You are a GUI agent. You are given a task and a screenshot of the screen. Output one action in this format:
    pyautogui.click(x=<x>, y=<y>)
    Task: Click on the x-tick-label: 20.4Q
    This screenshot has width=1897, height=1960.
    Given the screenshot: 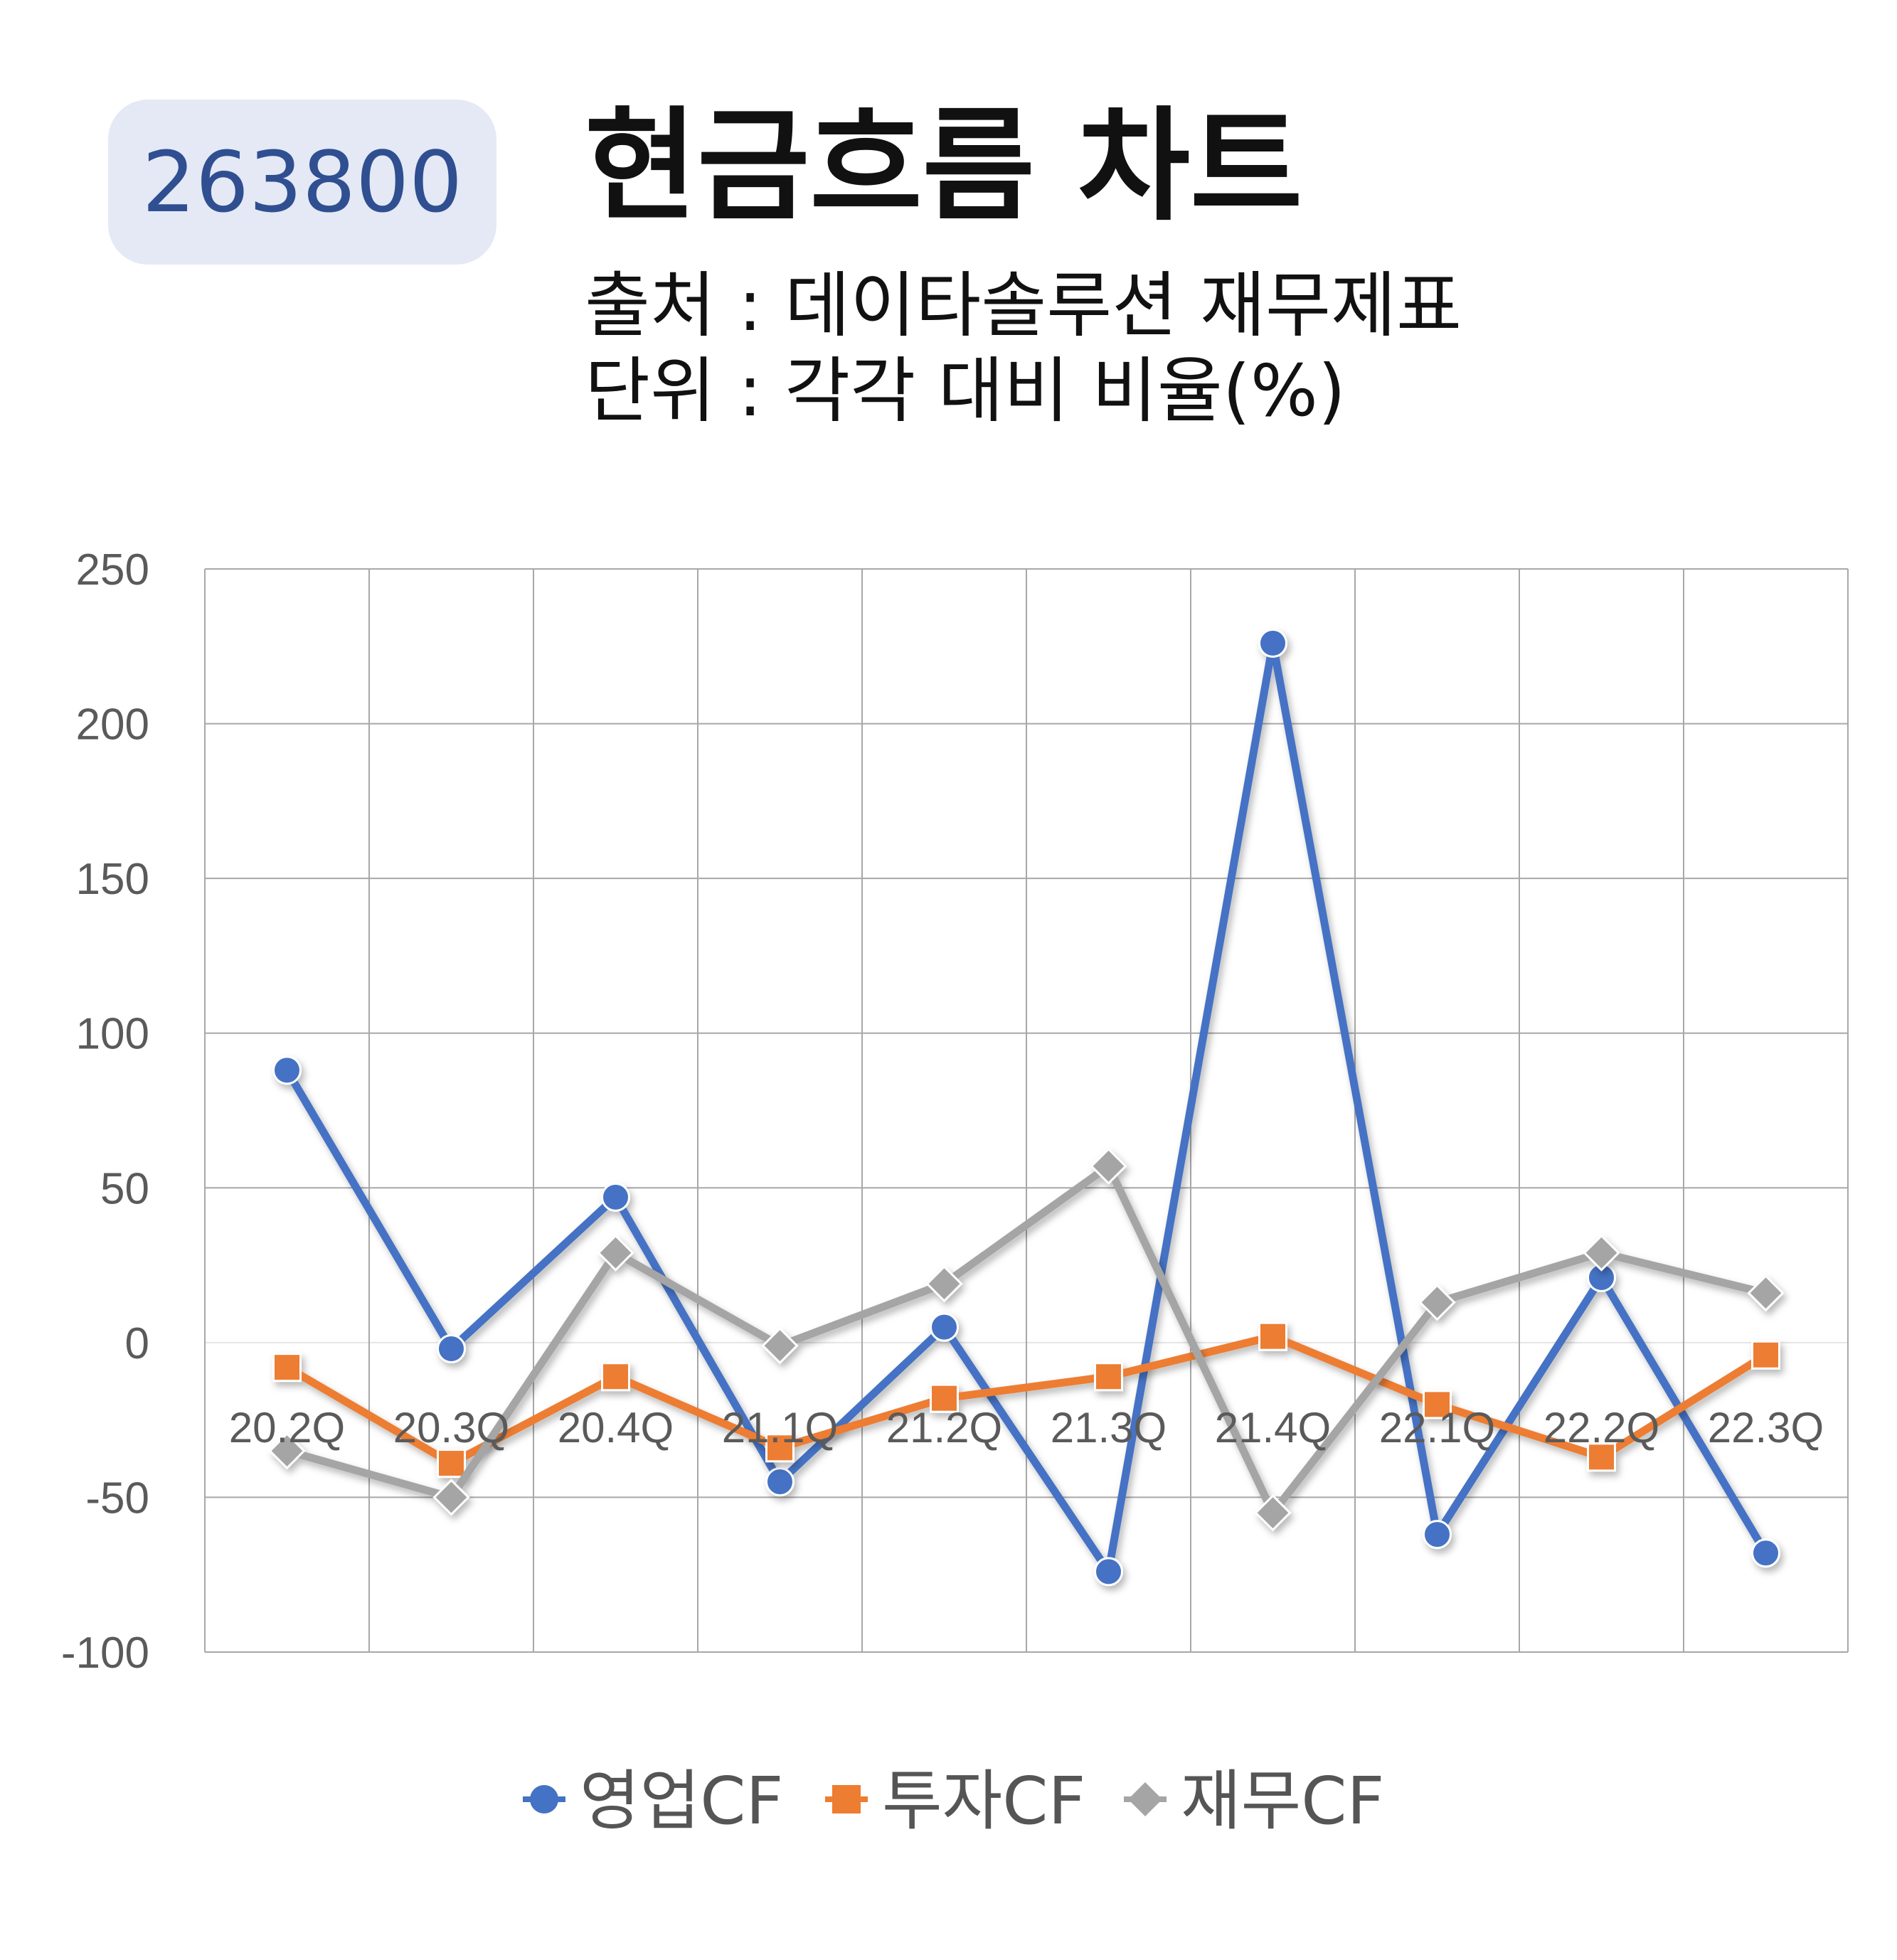 What is the action you would take?
    pyautogui.click(x=616, y=1428)
    